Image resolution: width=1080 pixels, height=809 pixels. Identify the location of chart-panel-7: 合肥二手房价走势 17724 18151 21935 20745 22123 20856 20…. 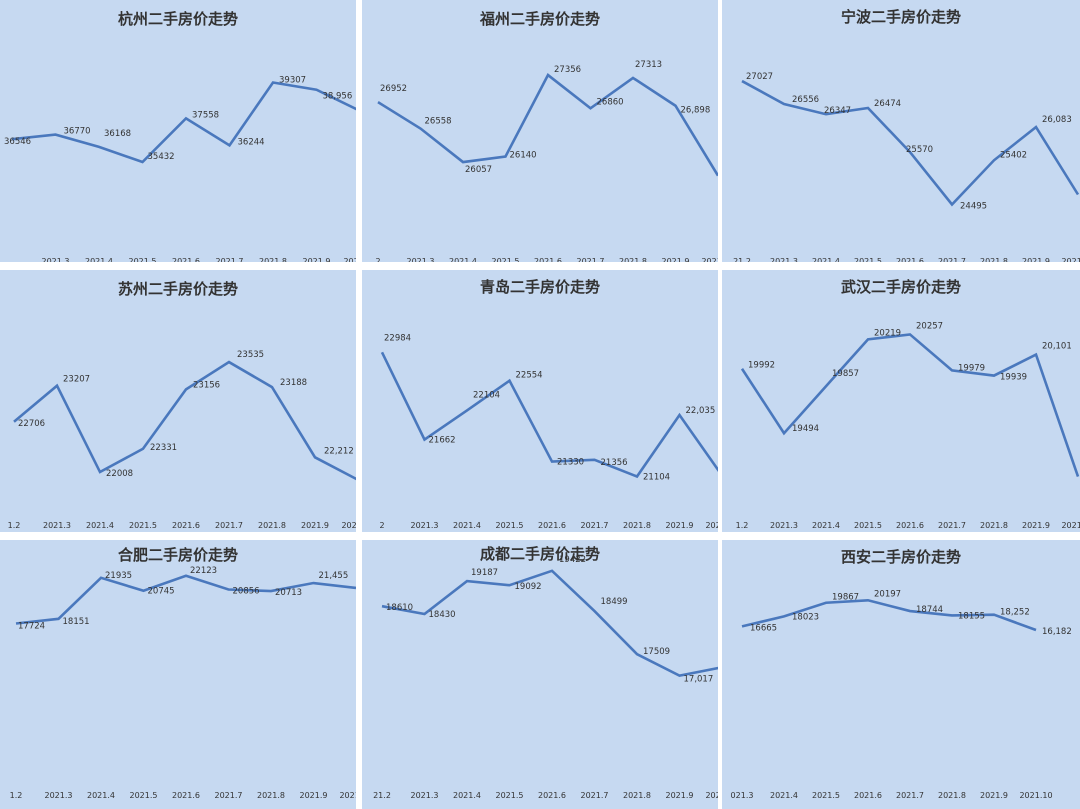
(178, 674).